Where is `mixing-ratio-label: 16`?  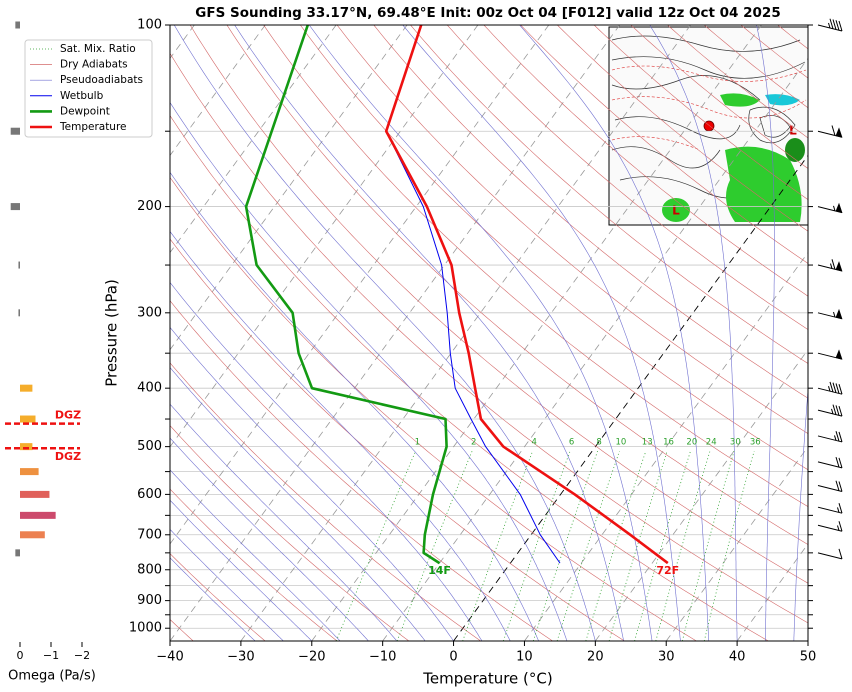 mixing-ratio-label: 16 is located at coordinates (668, 443).